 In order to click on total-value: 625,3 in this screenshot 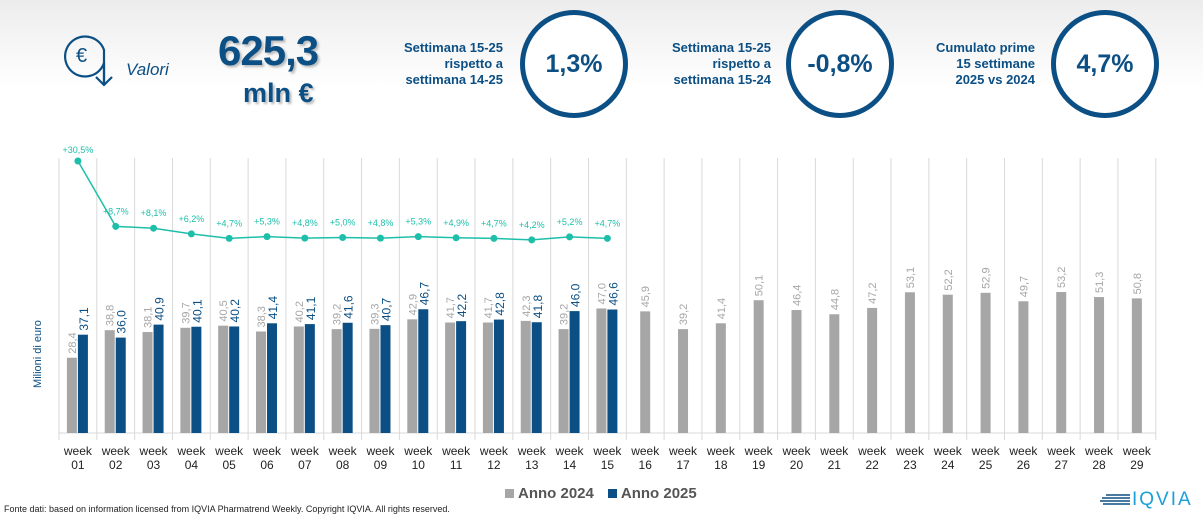, I will do `click(268, 50)`.